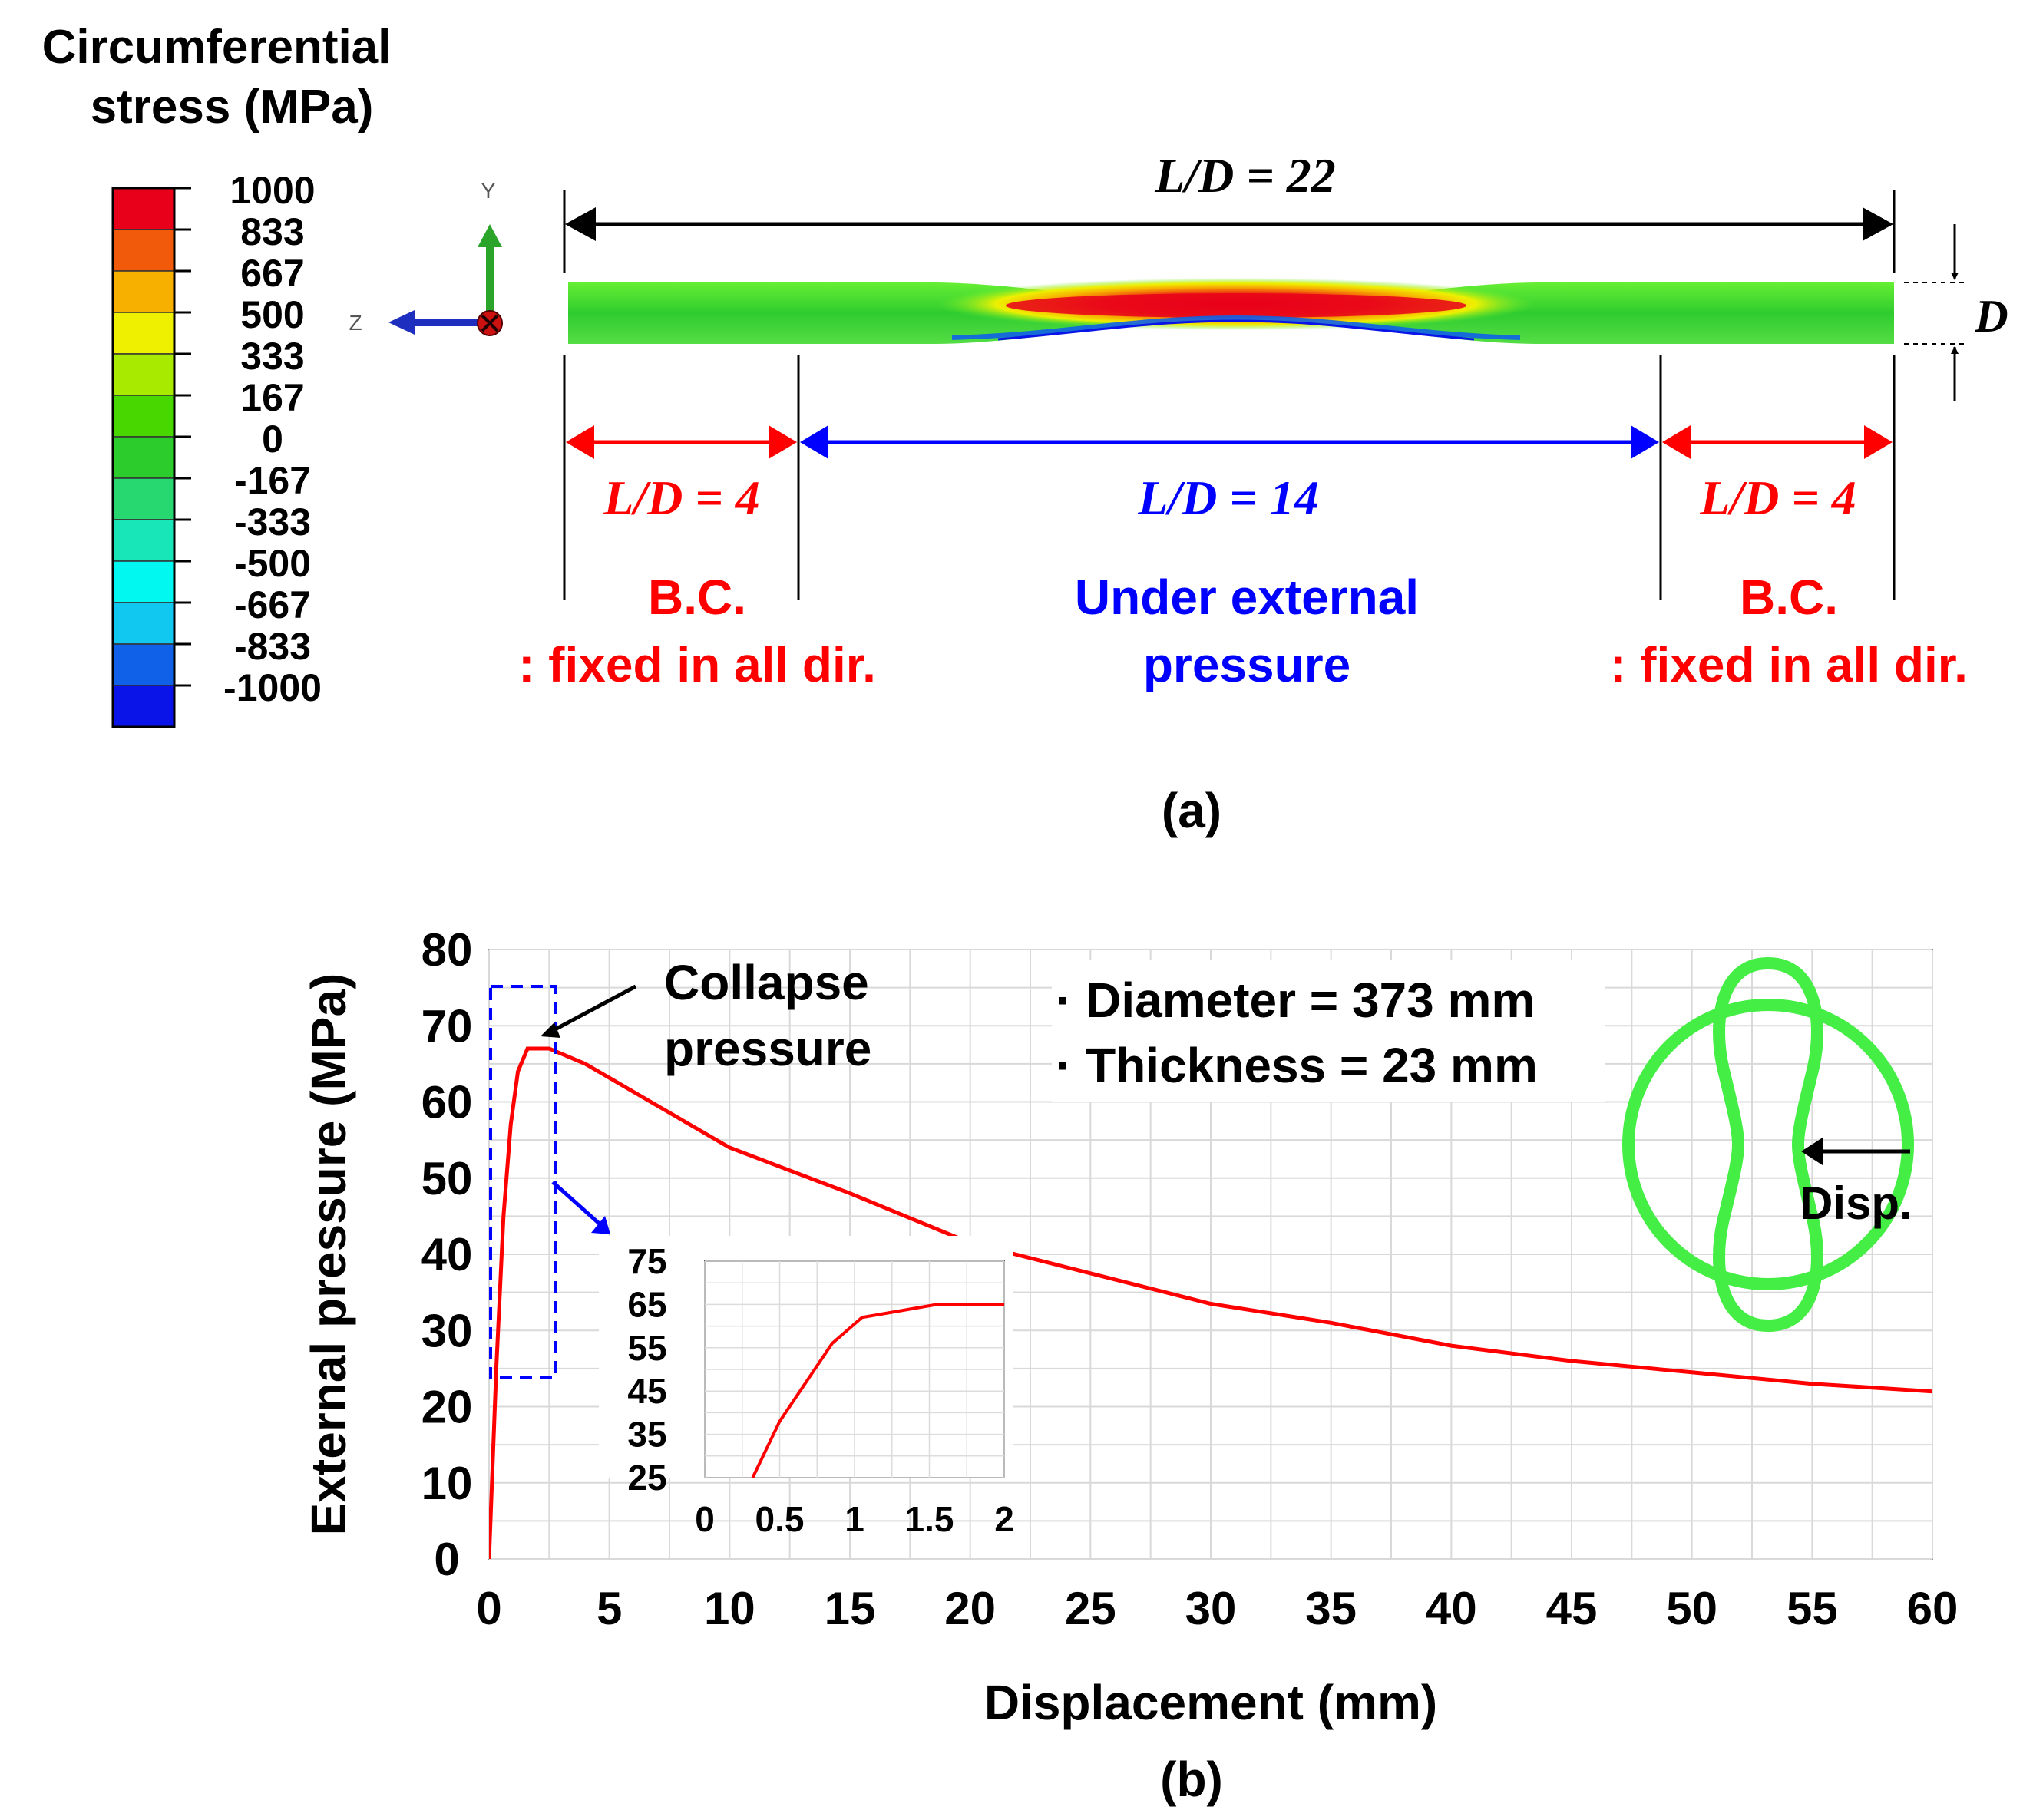 This screenshot has width=2033, height=1820. I want to click on info-thickness: · Thickness = 23 mm, so click(1297, 1065).